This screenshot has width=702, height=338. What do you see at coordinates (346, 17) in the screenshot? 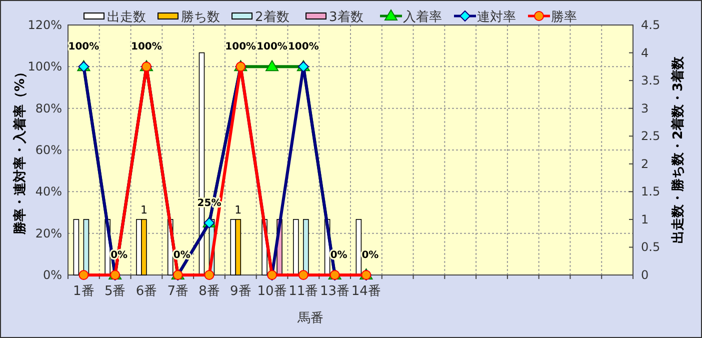
I see `legend-label: 3着数` at bounding box center [346, 17].